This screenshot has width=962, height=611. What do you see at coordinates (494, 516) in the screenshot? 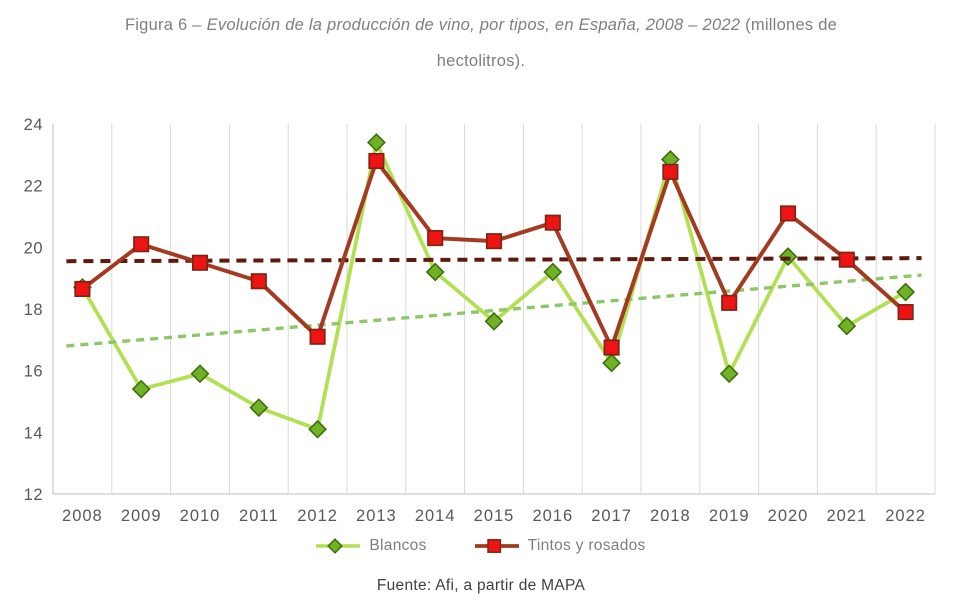
I see `x-tick-label: 2015` at bounding box center [494, 516].